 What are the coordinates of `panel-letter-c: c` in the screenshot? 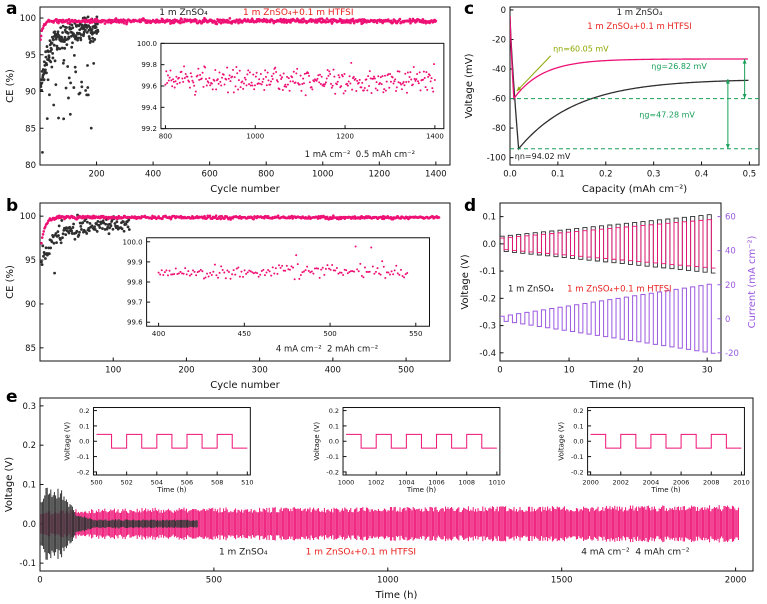 It's located at (469, 9).